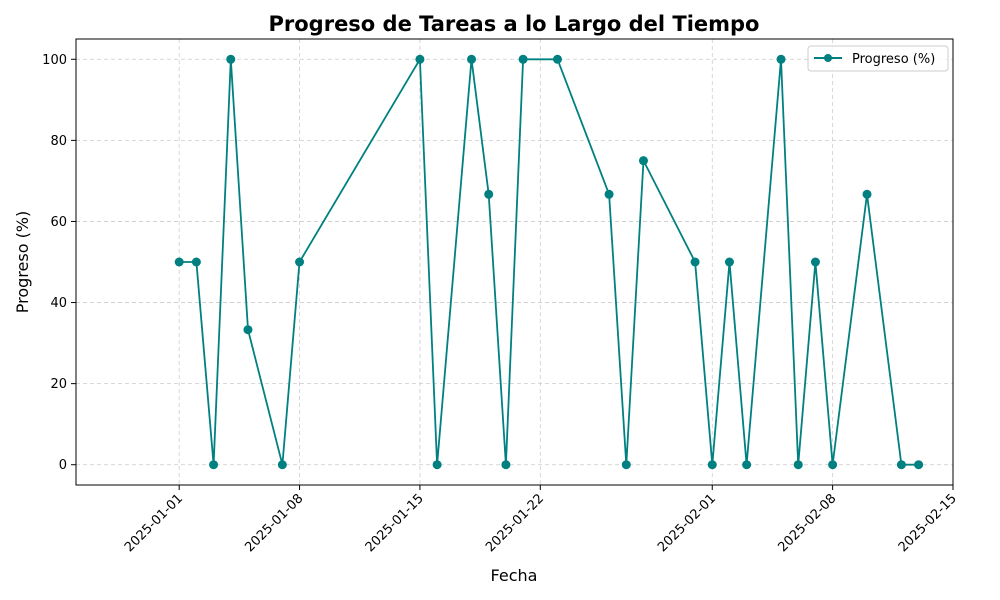 This screenshot has height=600, width=1000. I want to click on y-axis: 0 20 40 60 80 100, so click(59, 263).